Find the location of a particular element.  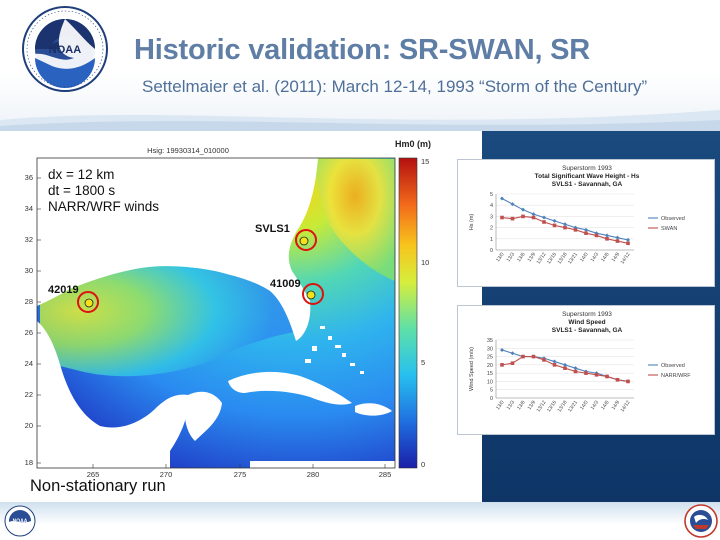

lat-tick-label: 36 is located at coordinates (29, 177).